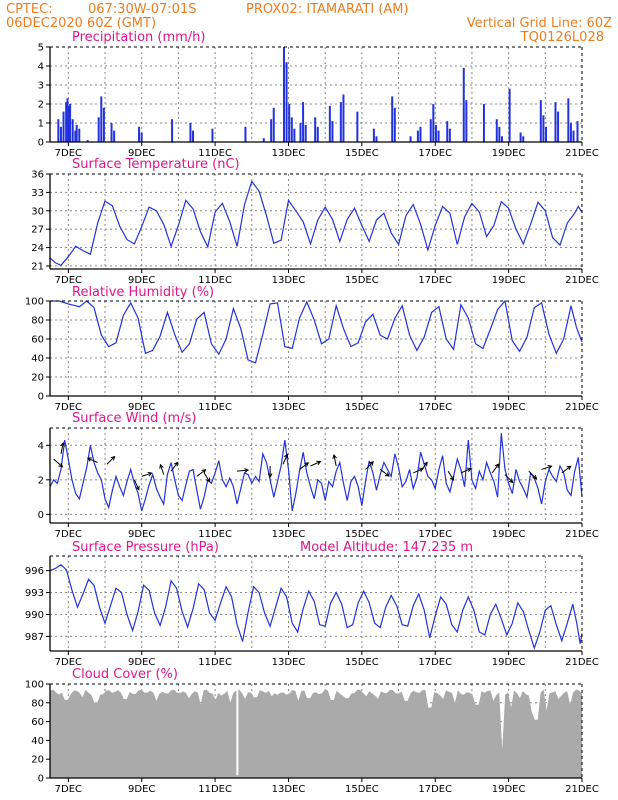 The image size is (618, 800). What do you see at coordinates (37, 340) in the screenshot?
I see `y-tick-label: 60` at bounding box center [37, 340].